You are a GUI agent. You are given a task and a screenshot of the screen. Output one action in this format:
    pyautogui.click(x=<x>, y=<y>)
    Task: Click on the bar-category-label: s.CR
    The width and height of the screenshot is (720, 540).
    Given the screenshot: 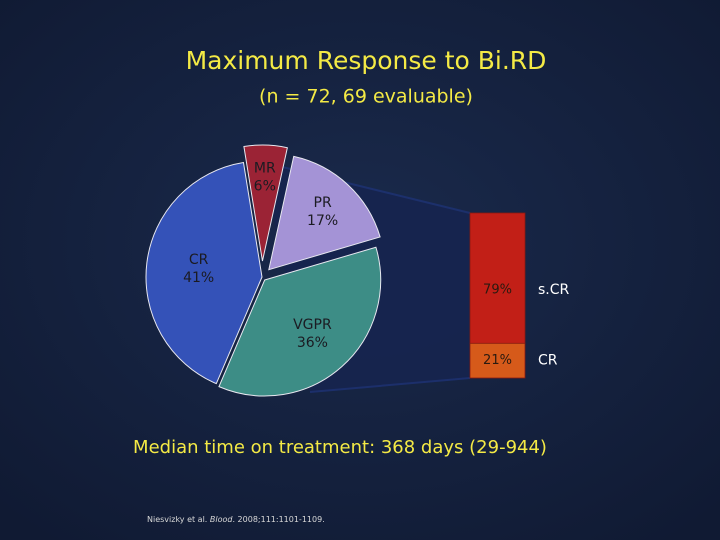 What is the action you would take?
    pyautogui.click(x=554, y=290)
    